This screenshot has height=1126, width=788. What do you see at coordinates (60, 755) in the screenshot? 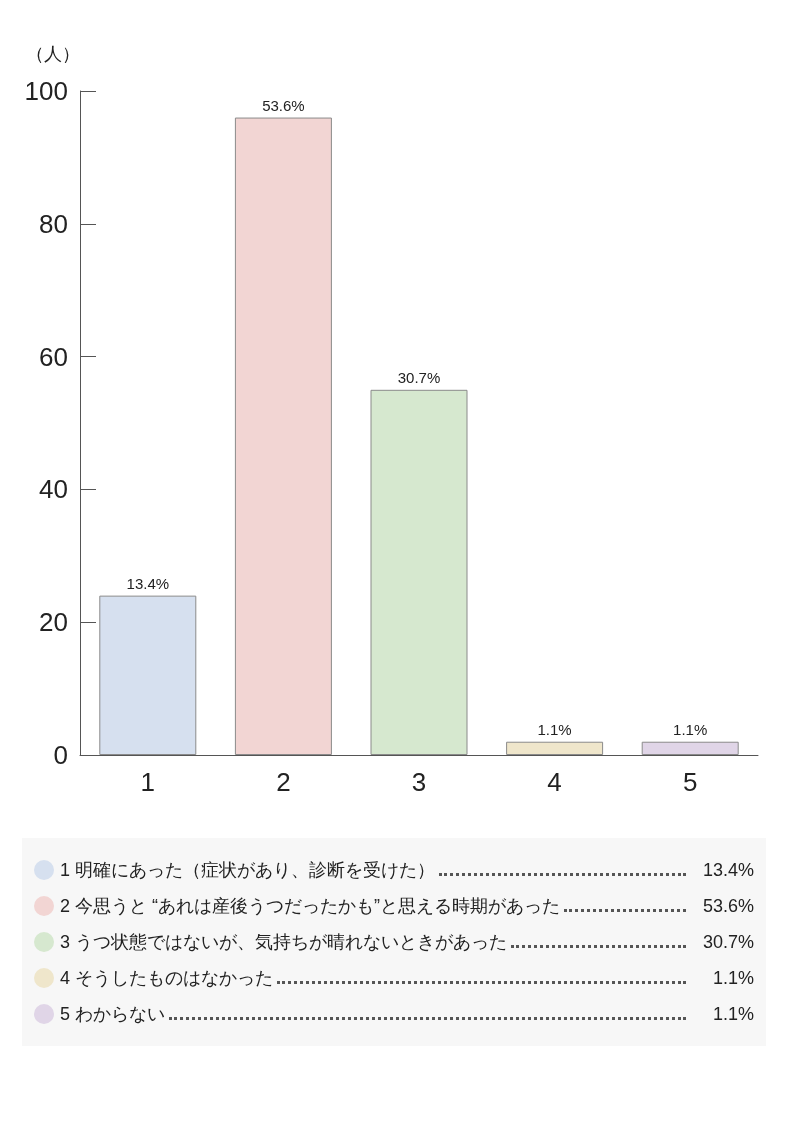
I see `y-tick-label: 0` at bounding box center [60, 755].